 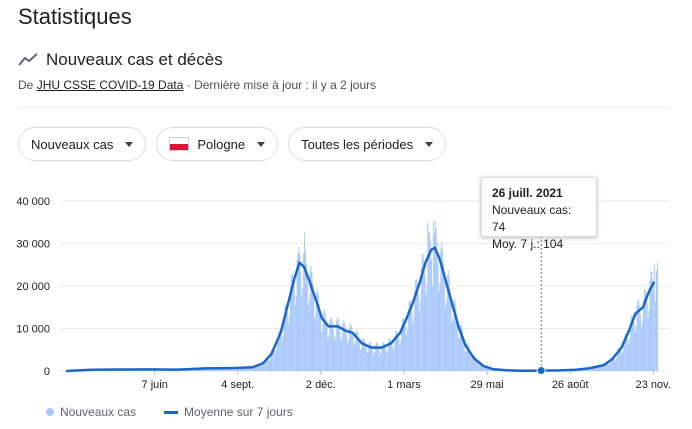 What do you see at coordinates (404, 385) in the screenshot?
I see `x-tick-label: 1 mars` at bounding box center [404, 385].